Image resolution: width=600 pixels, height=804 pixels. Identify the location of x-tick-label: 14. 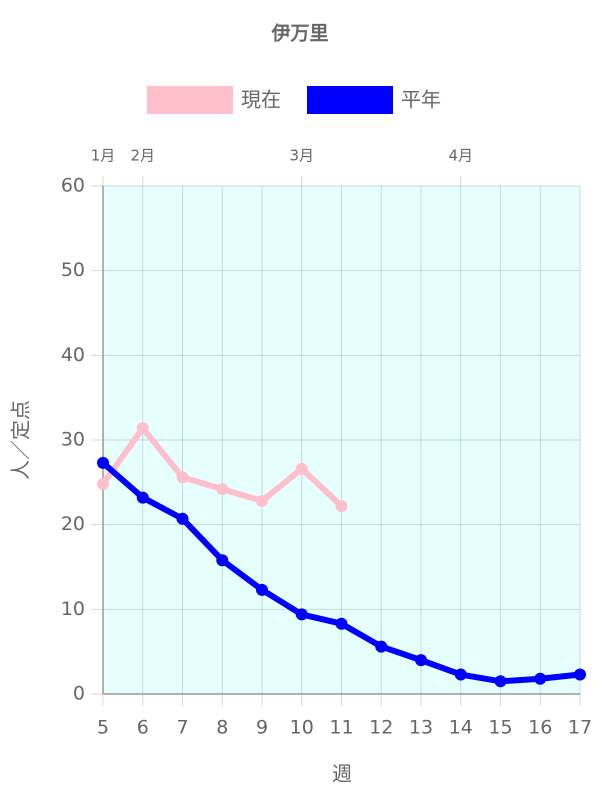
(461, 728).